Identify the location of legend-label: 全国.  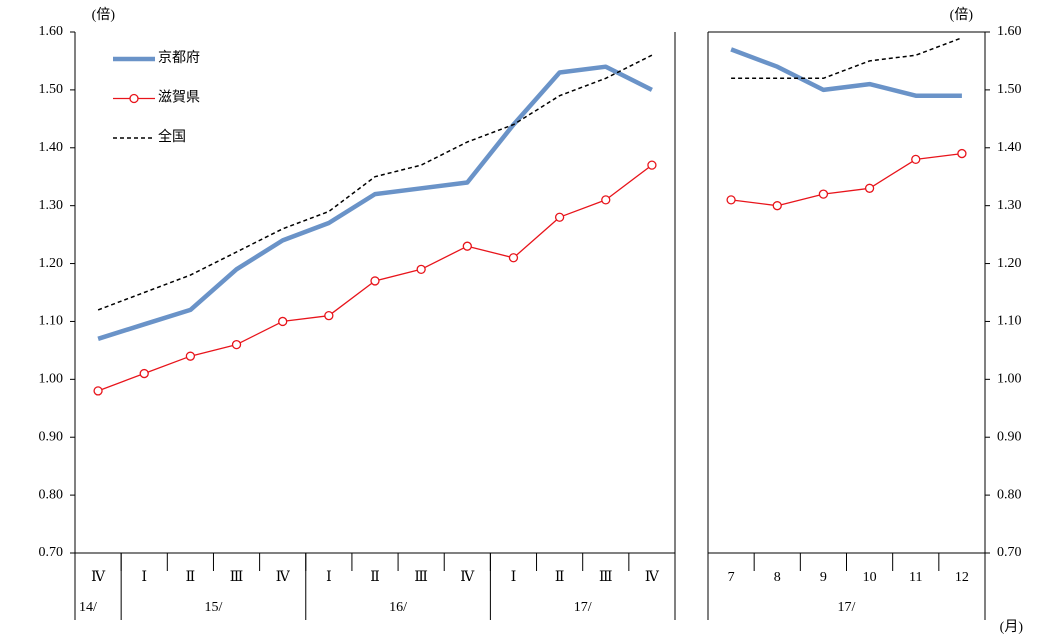
(172, 136).